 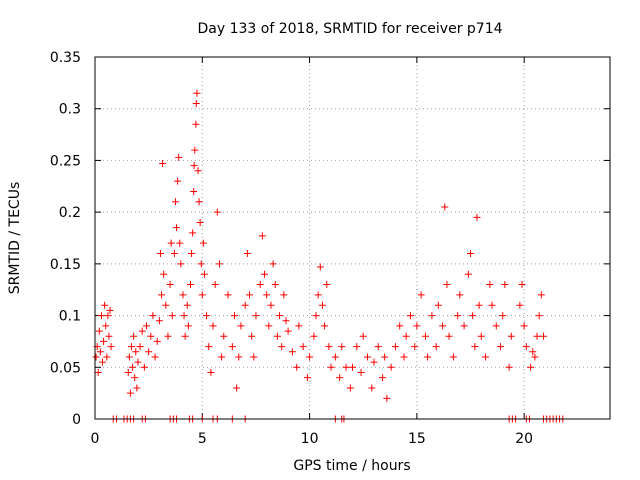 I want to click on y-tick-label: 0.25, so click(x=65, y=161).